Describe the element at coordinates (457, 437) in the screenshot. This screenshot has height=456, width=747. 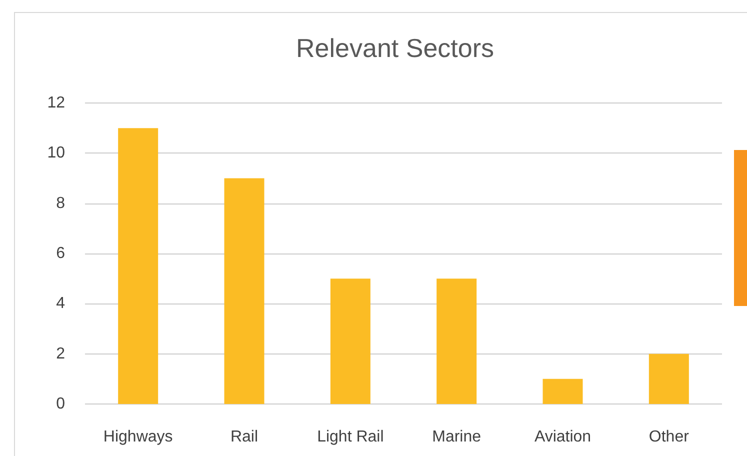
I see `x-tick-label: Marine` at that location.